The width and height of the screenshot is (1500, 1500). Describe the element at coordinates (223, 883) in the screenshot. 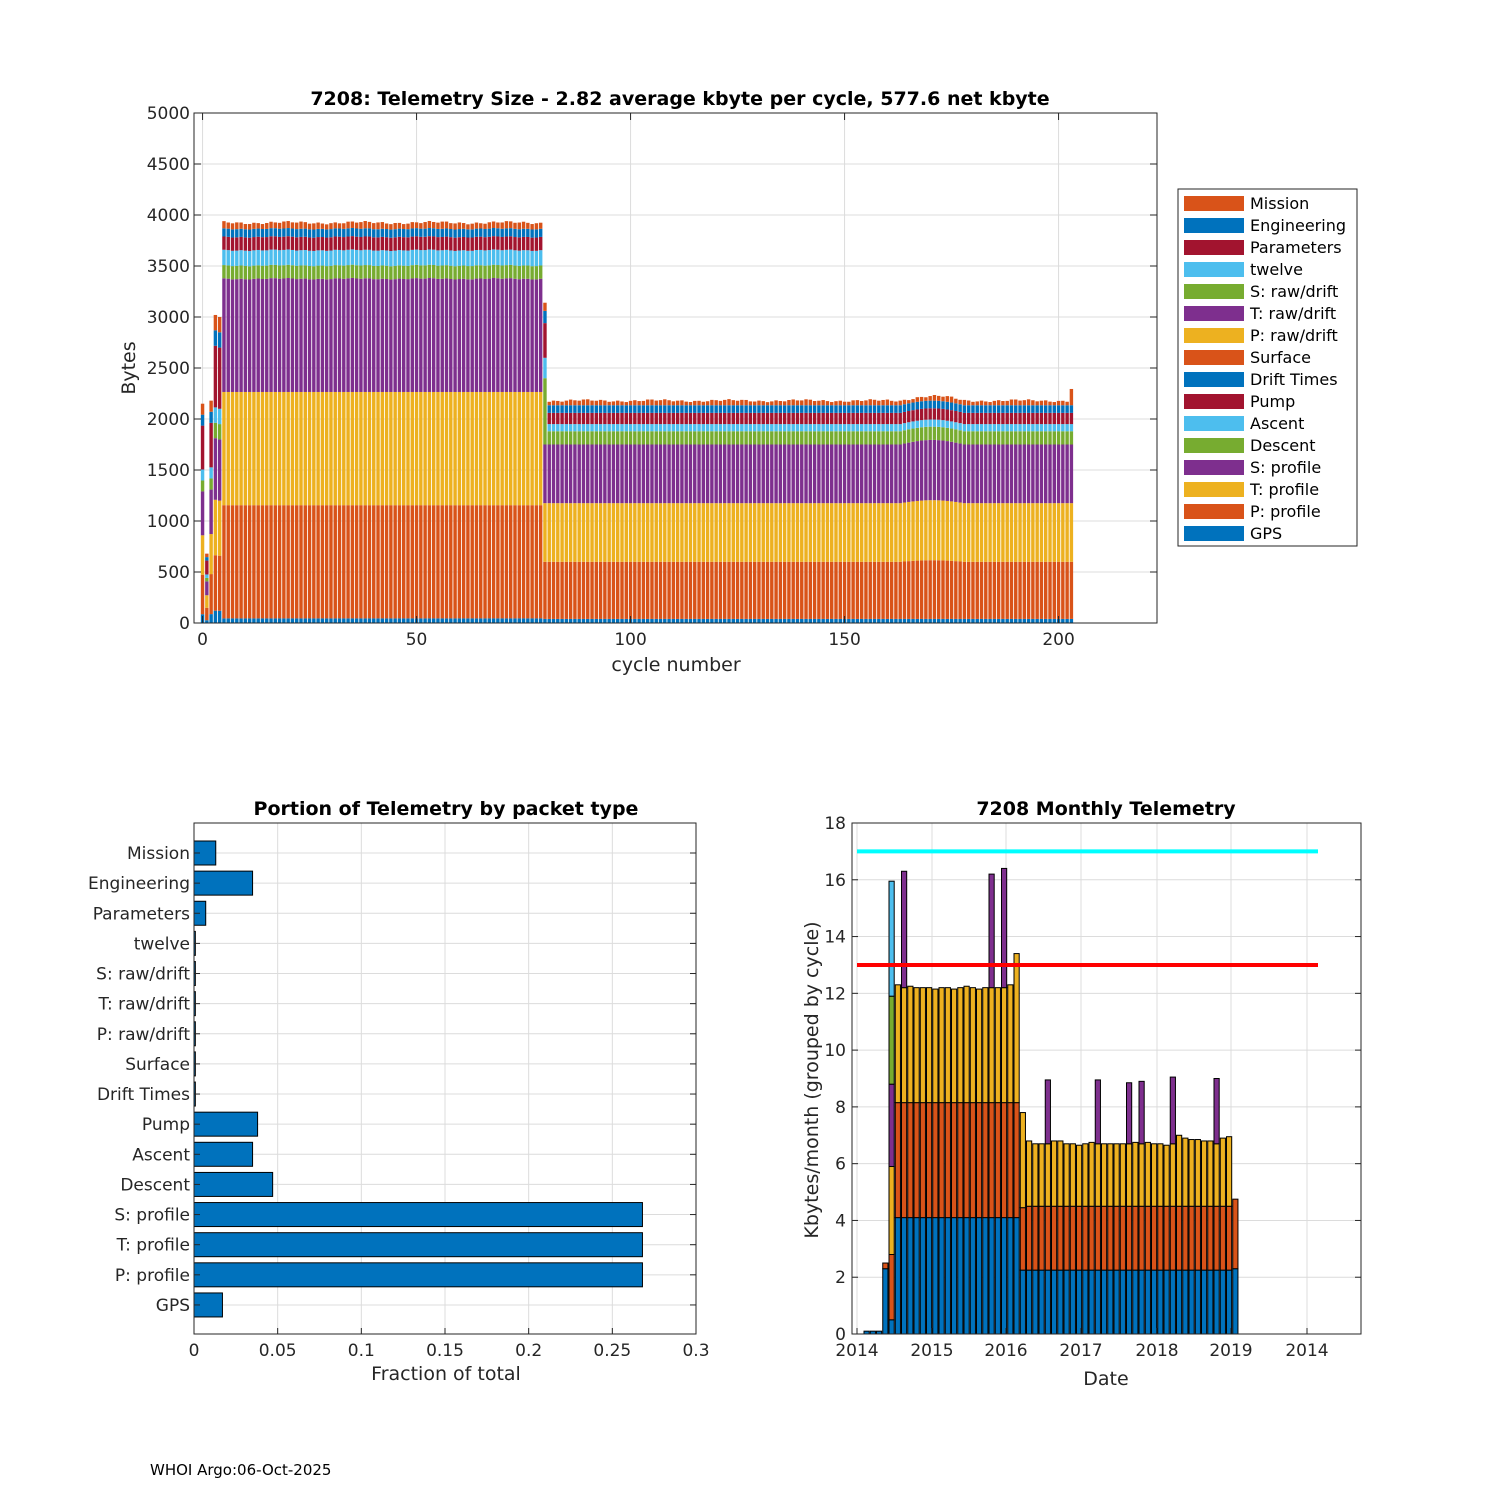

I see `packet-fraction-bar` at that location.